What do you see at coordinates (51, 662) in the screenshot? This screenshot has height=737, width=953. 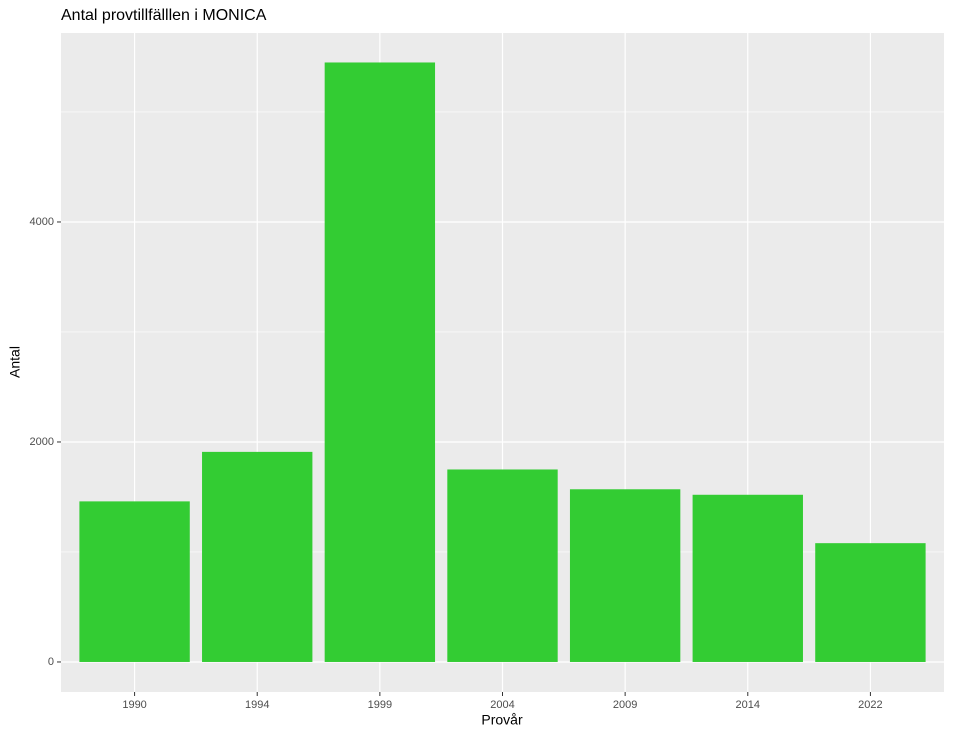 I see `y-tick-label: 0` at bounding box center [51, 662].